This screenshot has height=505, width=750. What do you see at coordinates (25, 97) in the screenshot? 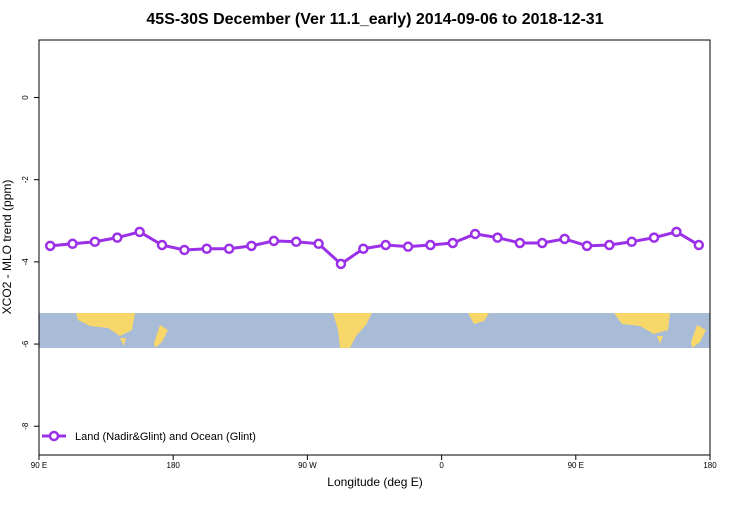
I see `y-tick-label: 0` at bounding box center [25, 97].